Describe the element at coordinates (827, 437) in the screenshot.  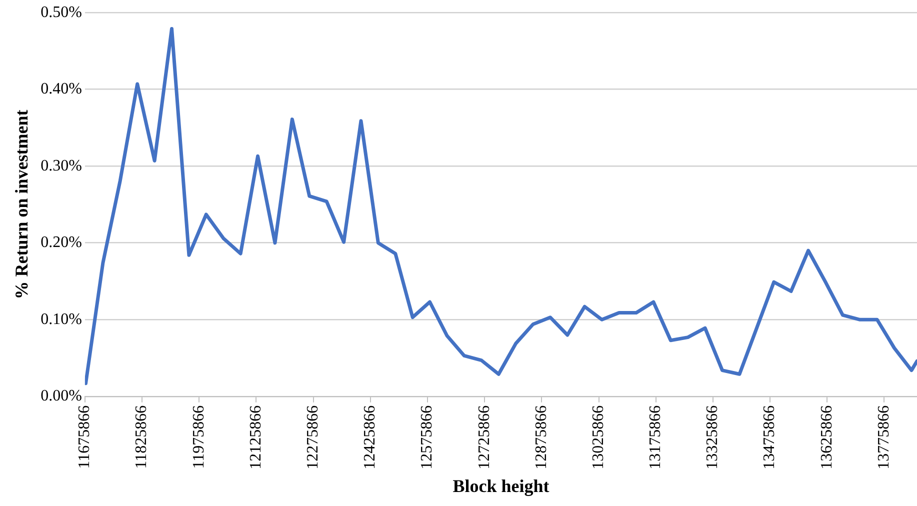
I see `x-tick-label: 13625866` at that location.